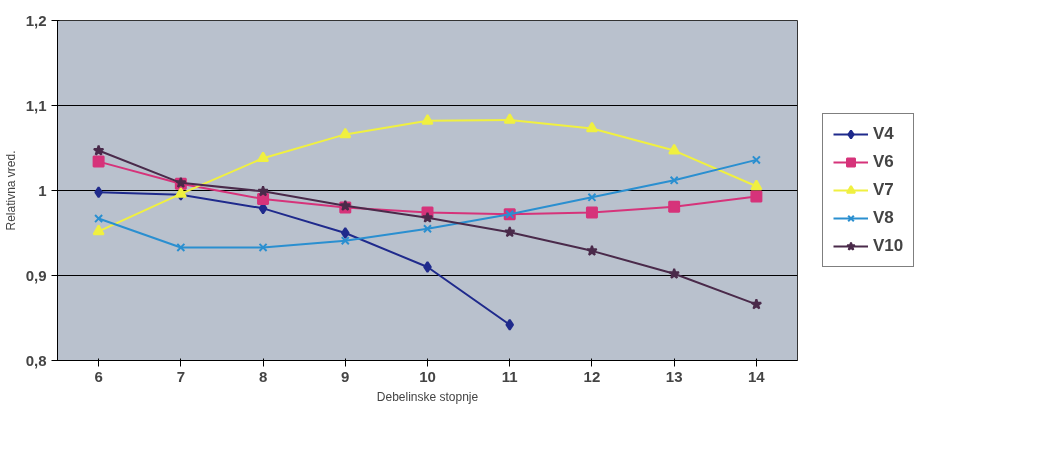 This screenshot has height=470, width=1060. I want to click on legend-label: V10, so click(888, 246).